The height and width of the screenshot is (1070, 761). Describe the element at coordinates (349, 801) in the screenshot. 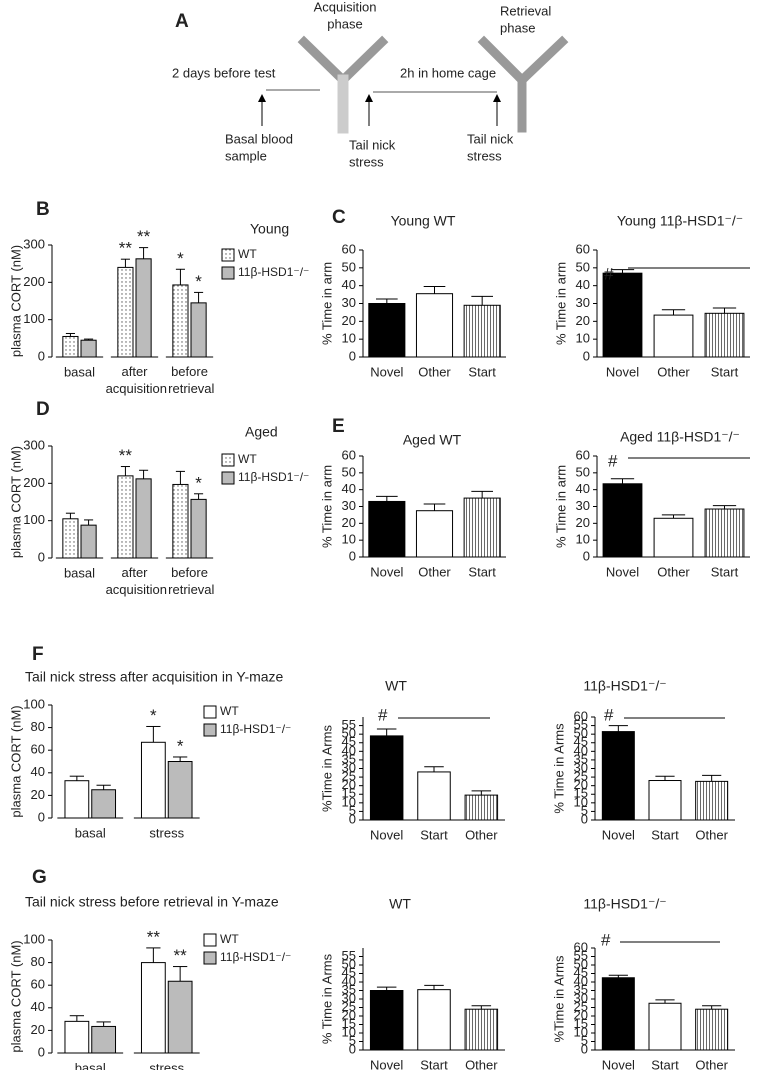

I see `y-tick-label: 10` at that location.